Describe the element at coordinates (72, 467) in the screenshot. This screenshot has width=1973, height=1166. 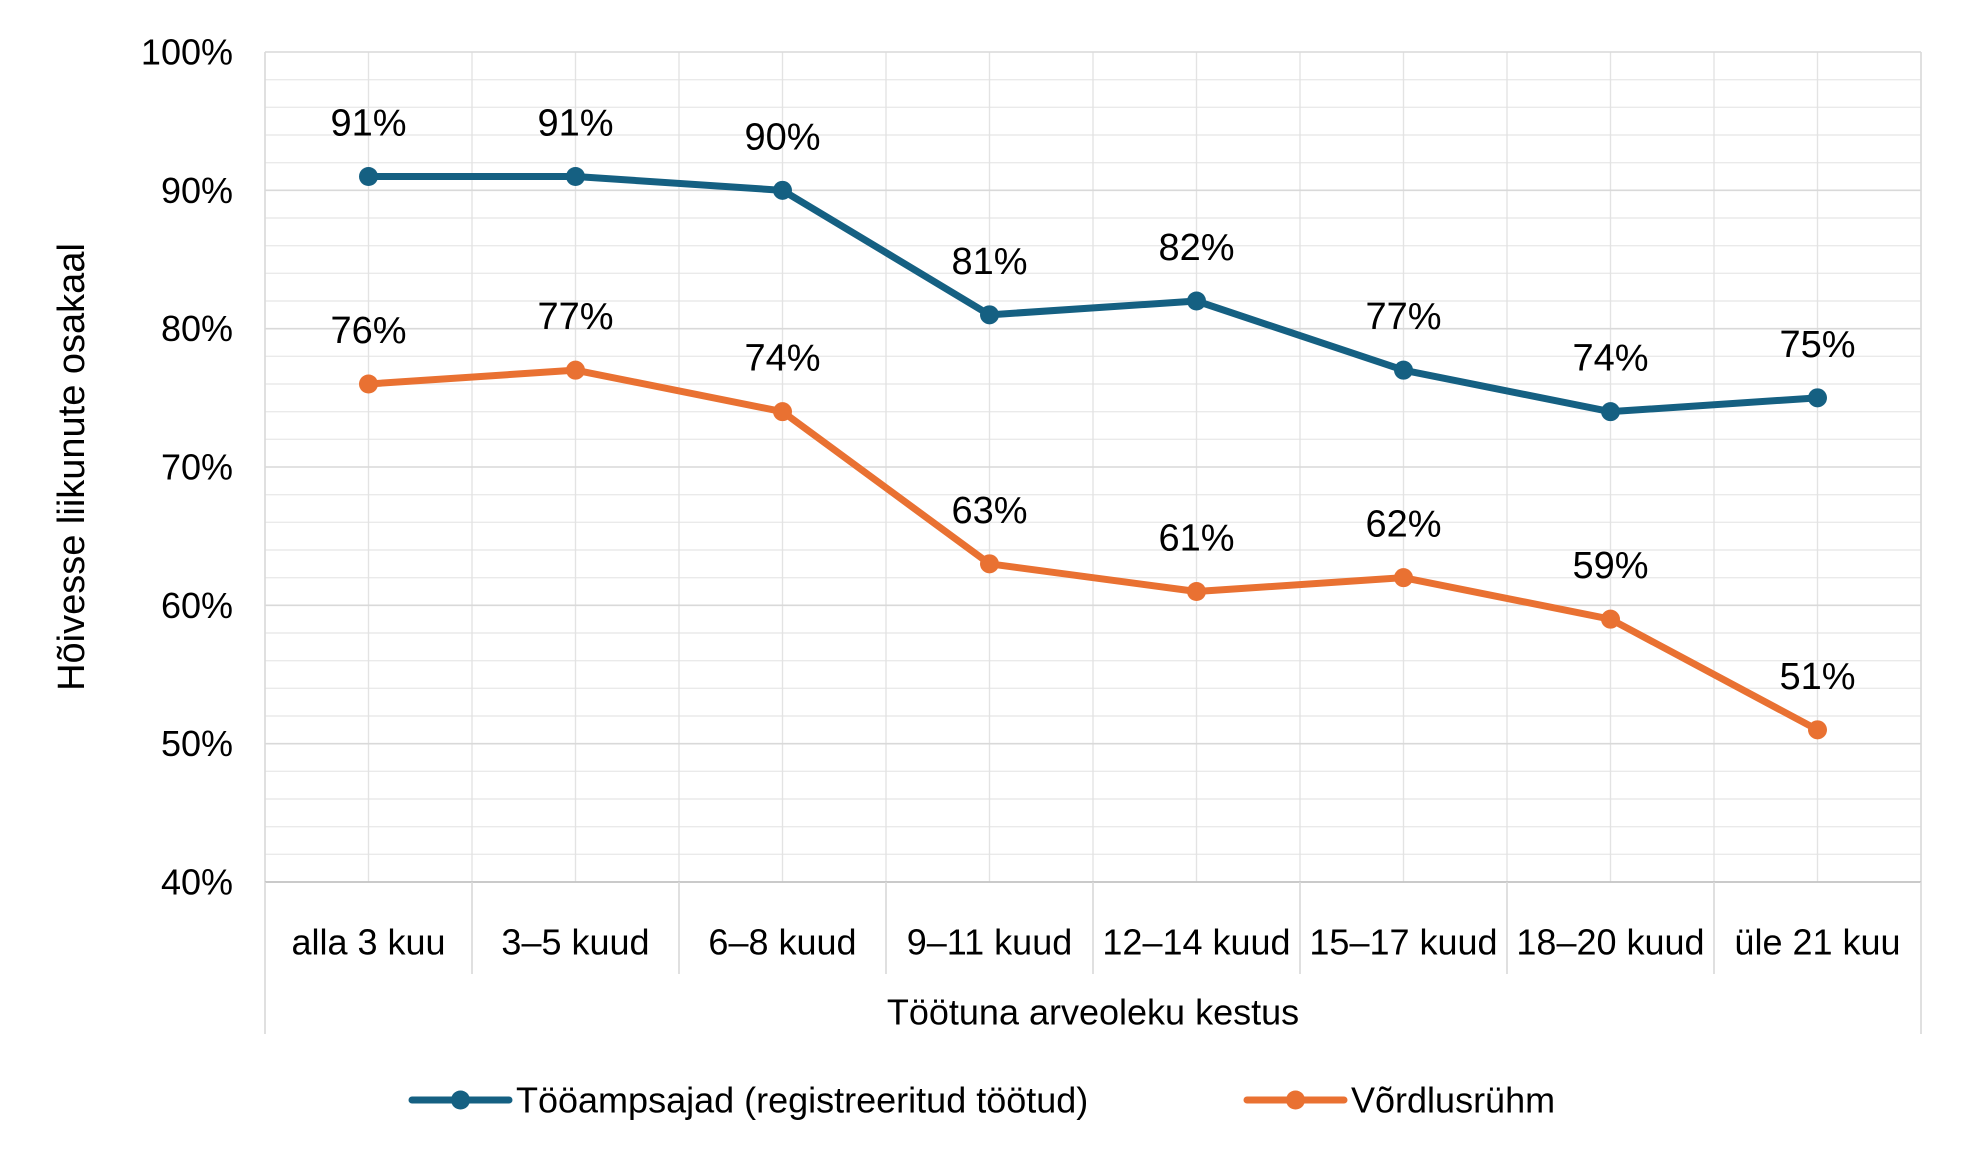
I see `y-axis-title: Hõivesse liikunute osakaal` at that location.